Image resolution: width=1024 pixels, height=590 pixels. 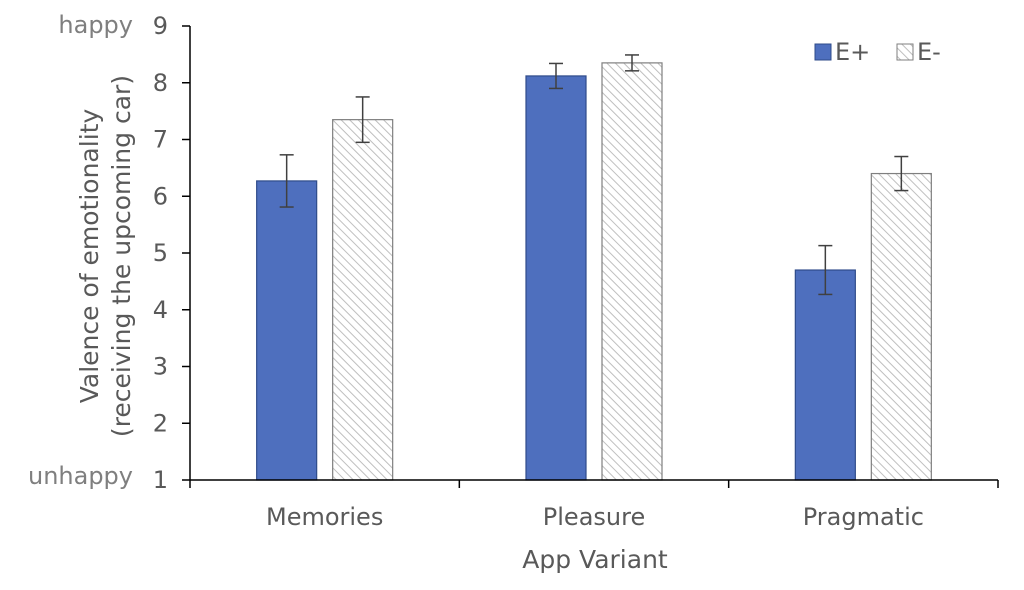 I want to click on y-tick-label: 9, so click(x=160, y=26).